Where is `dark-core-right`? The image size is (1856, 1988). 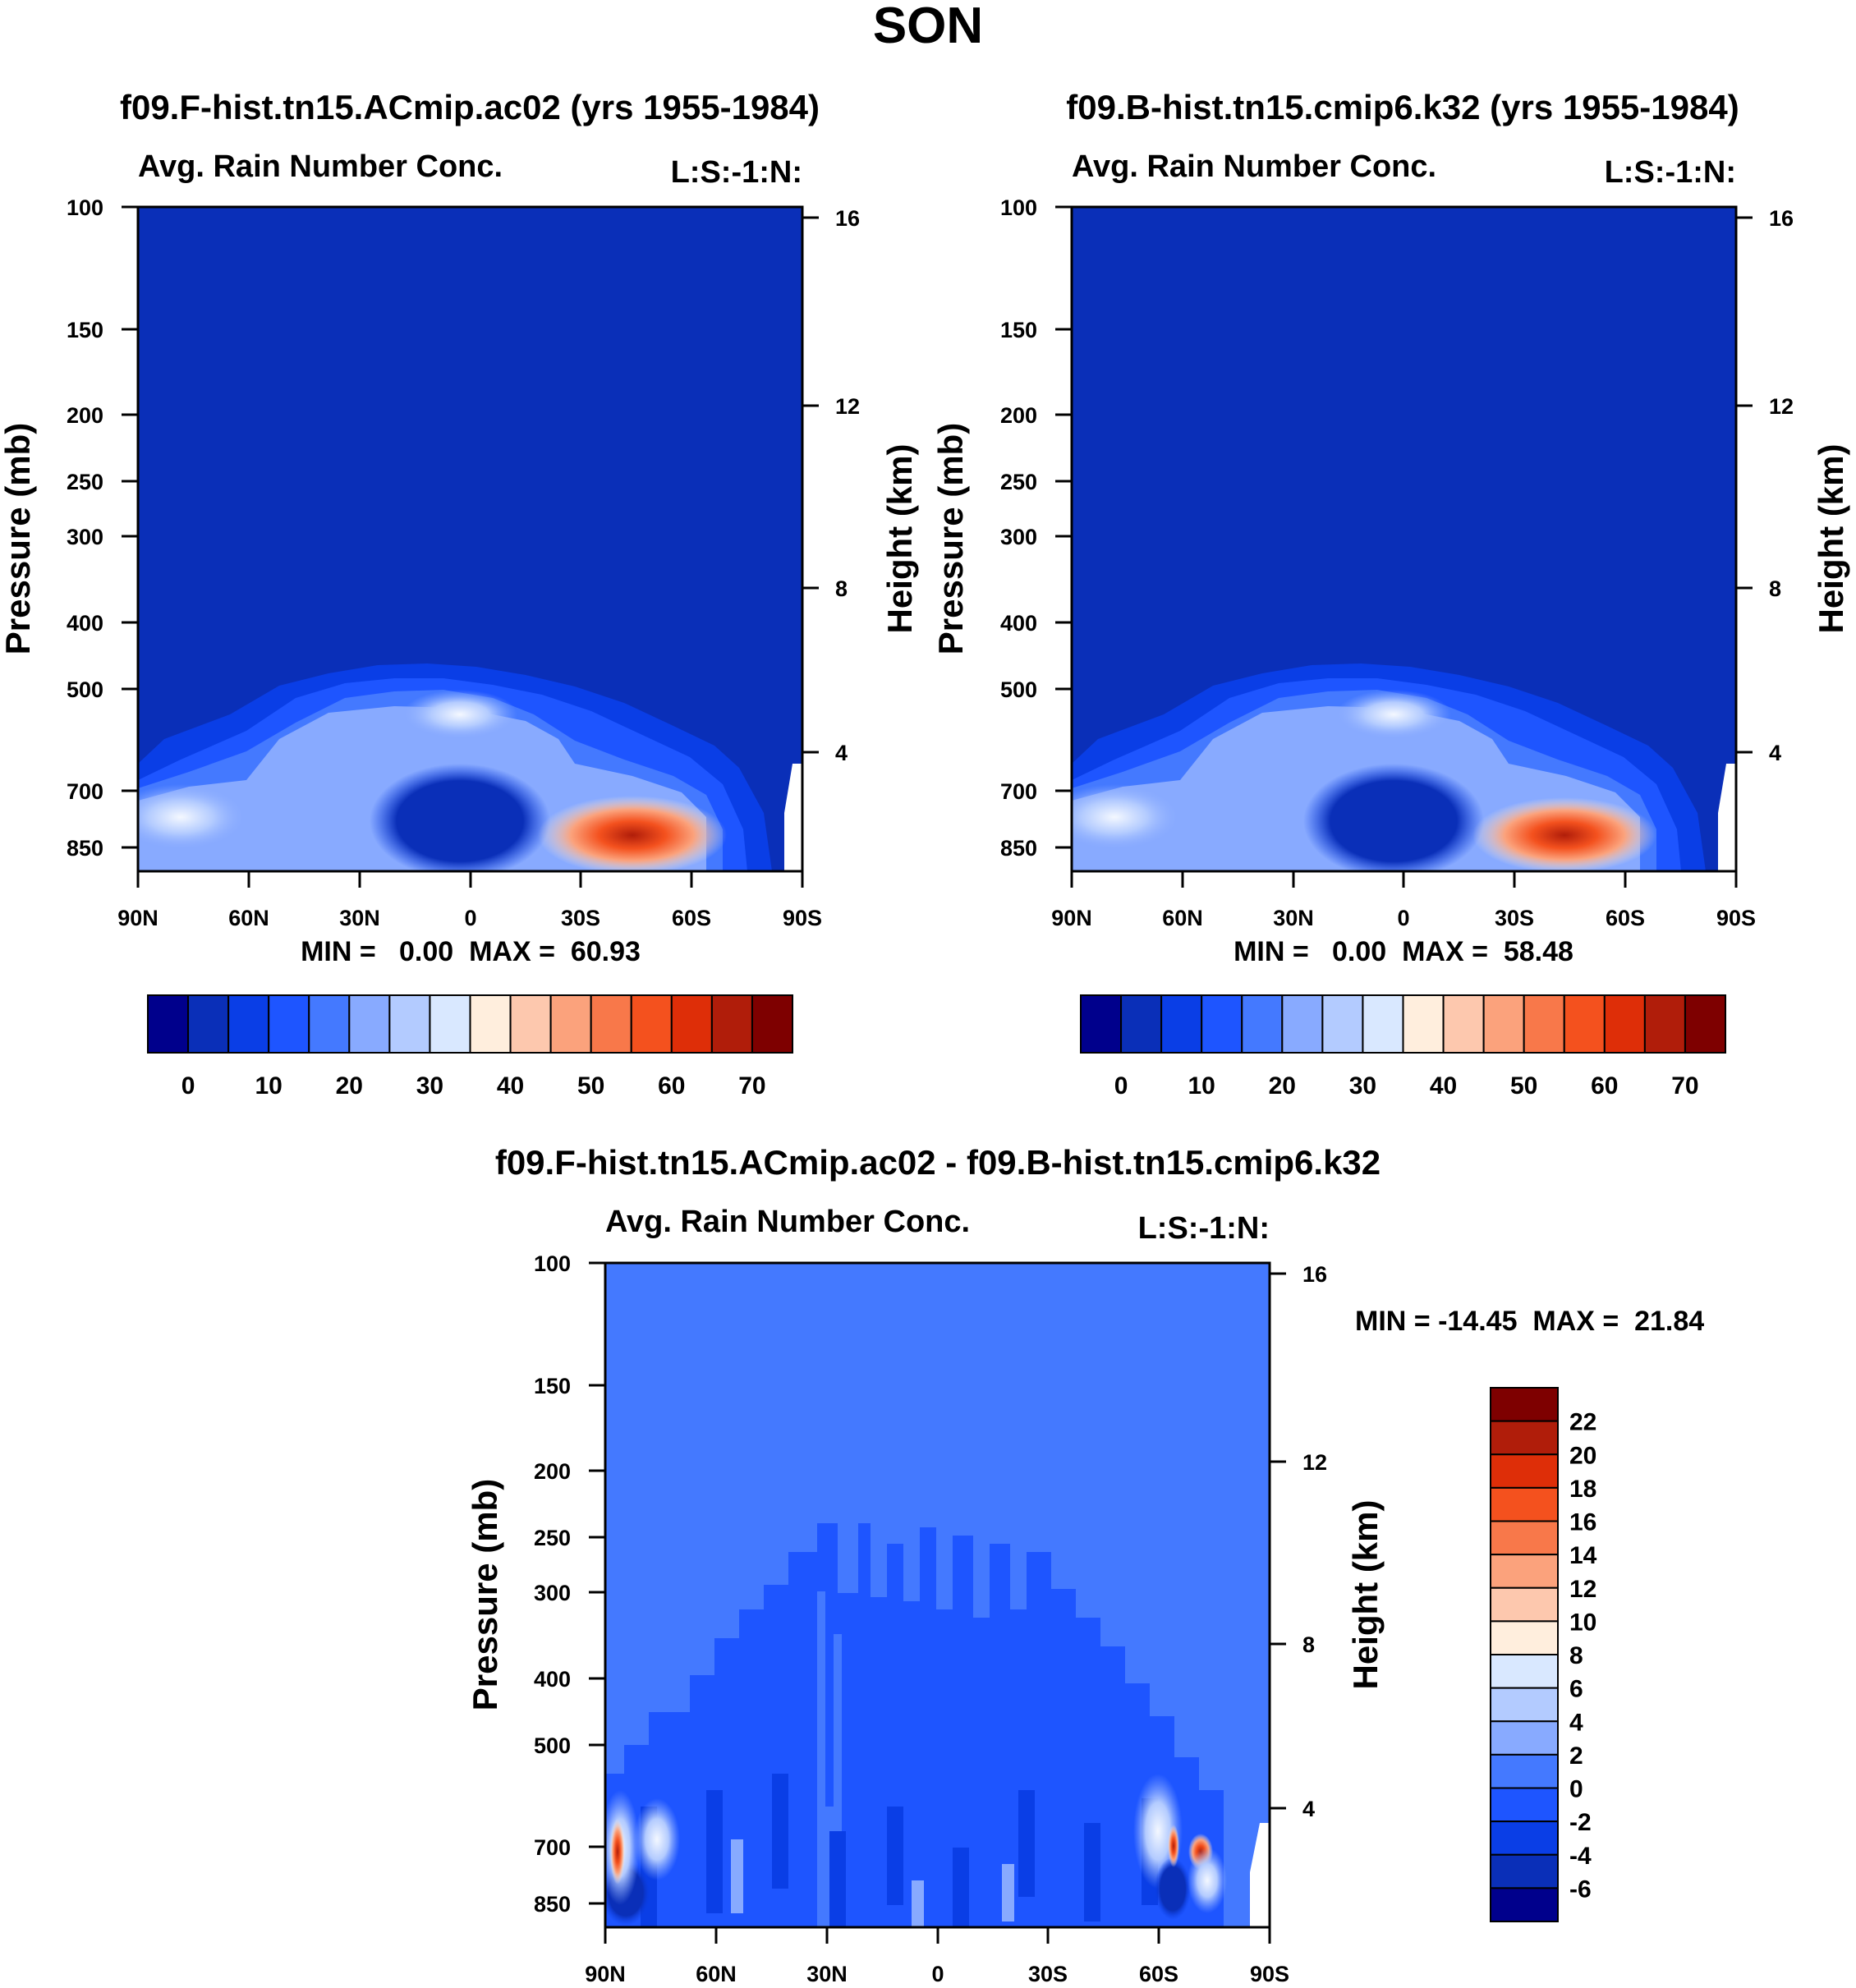
dark-core-right is located at coordinates (1173, 1888).